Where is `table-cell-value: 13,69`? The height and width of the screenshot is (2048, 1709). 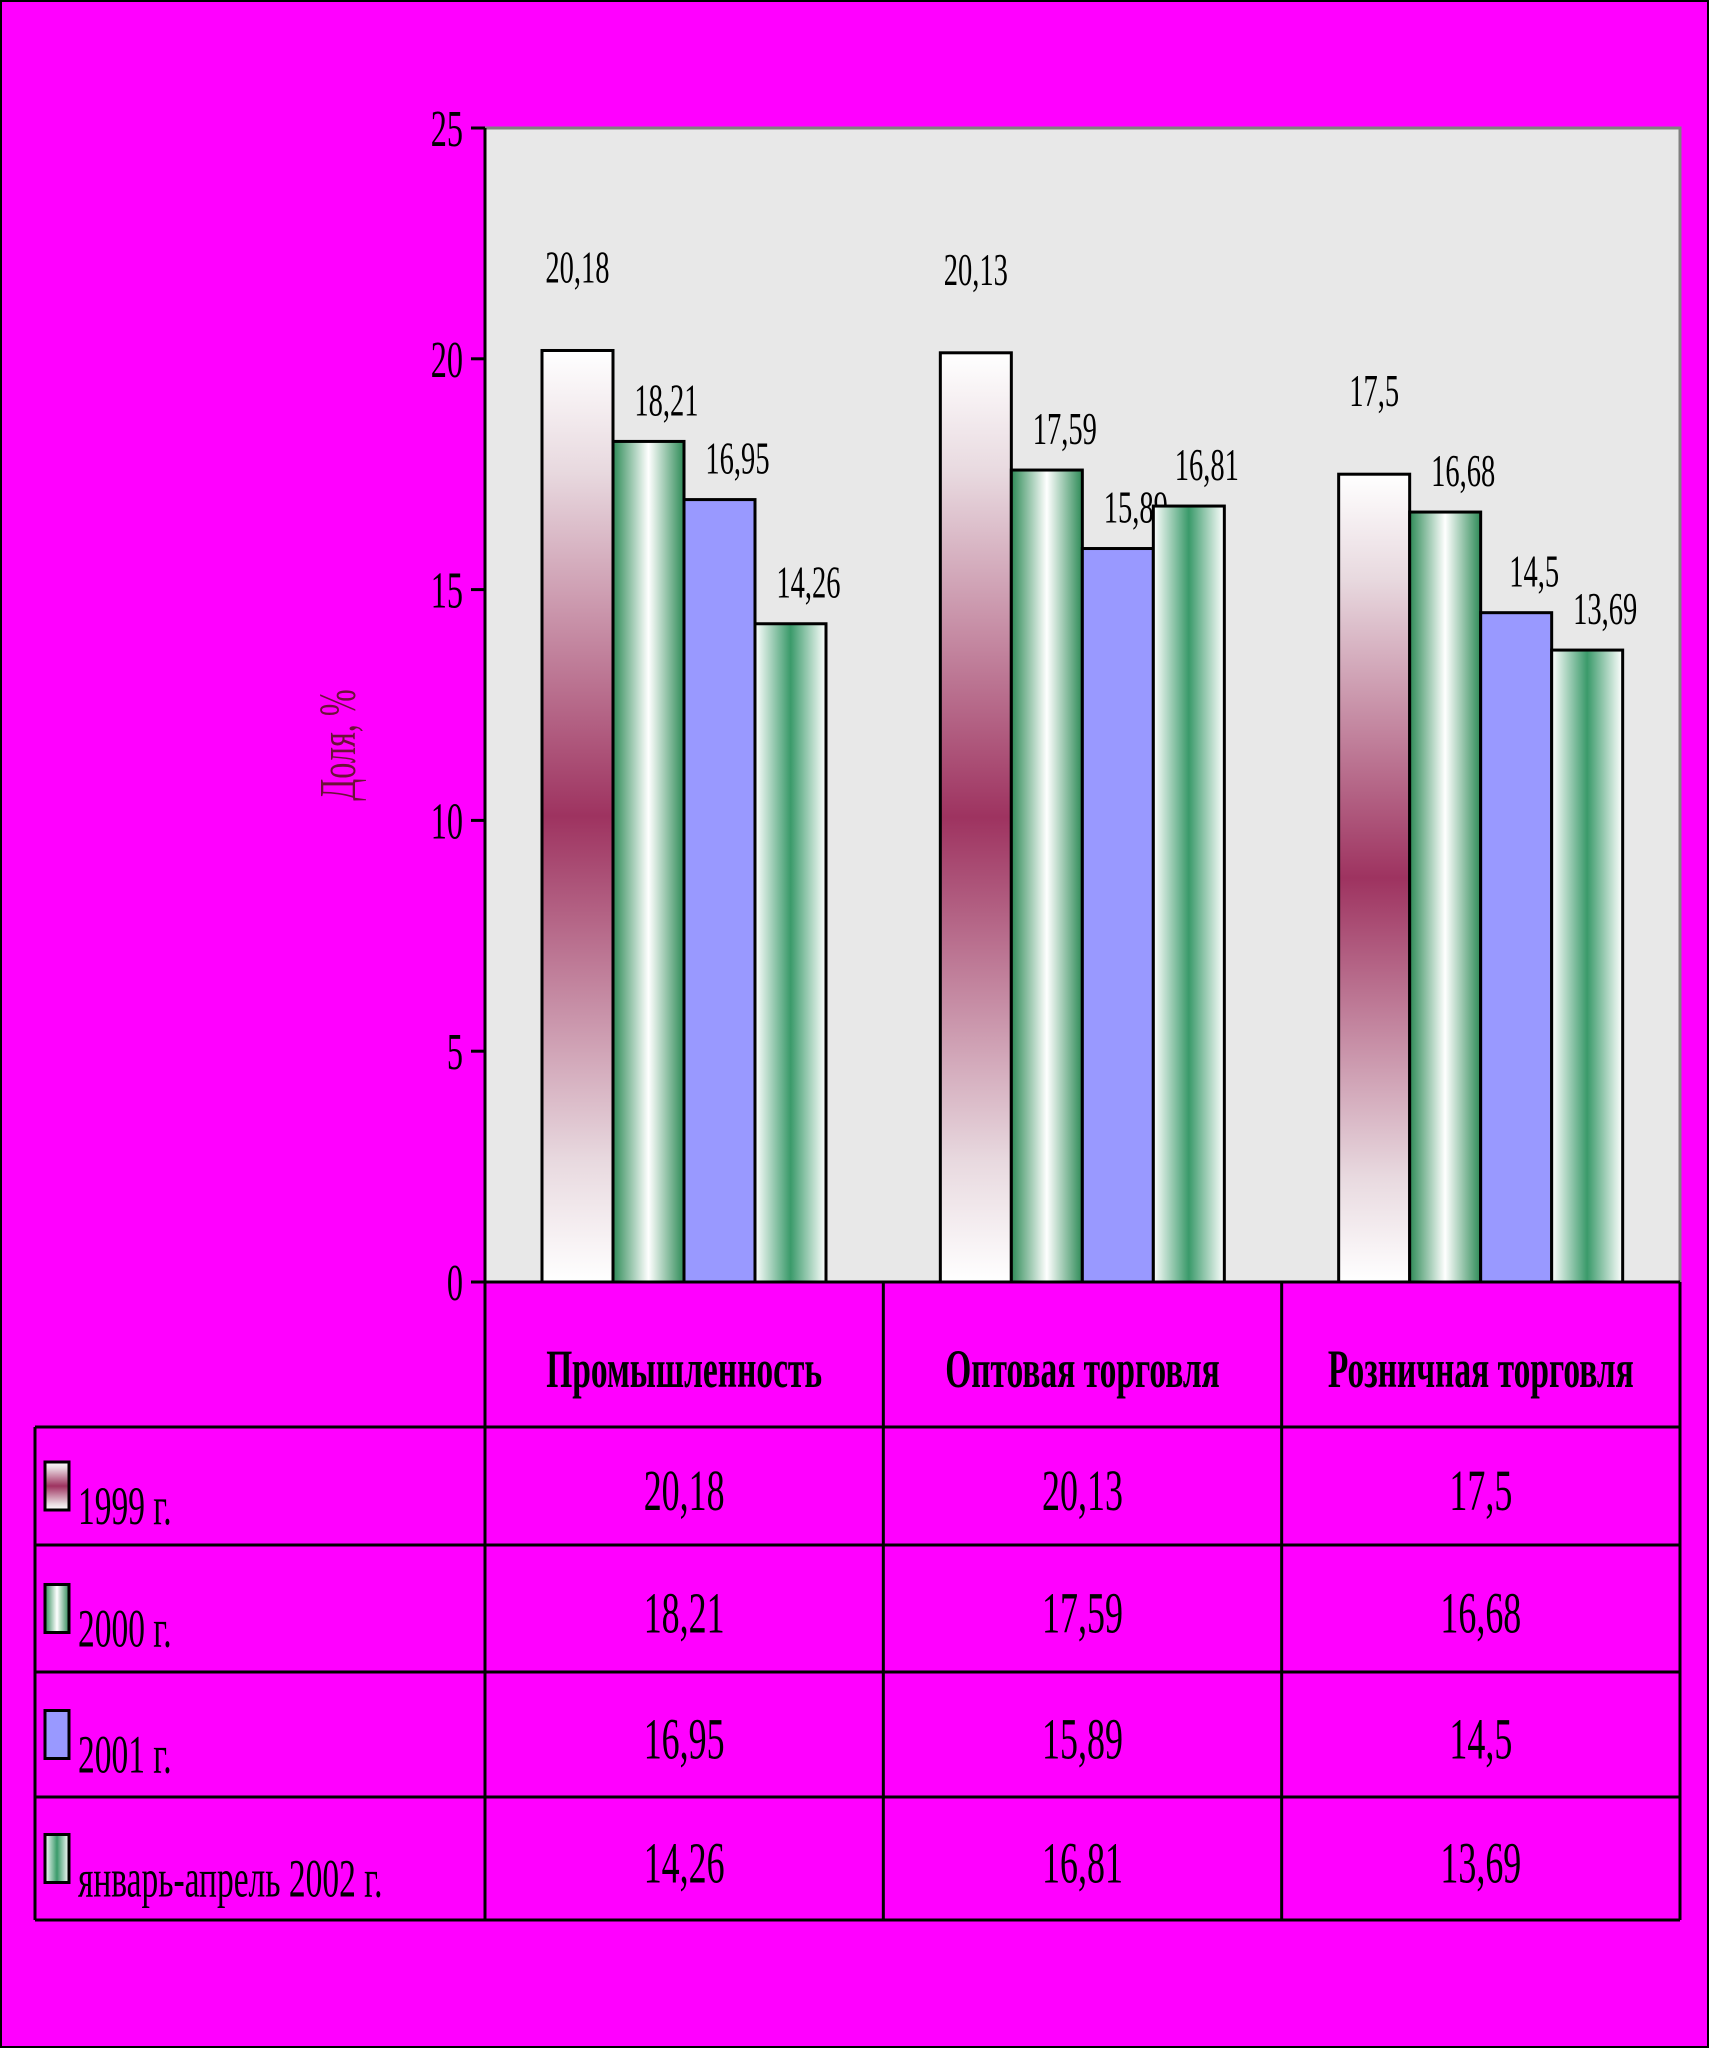
table-cell-value: 13,69 is located at coordinates (1480, 1864).